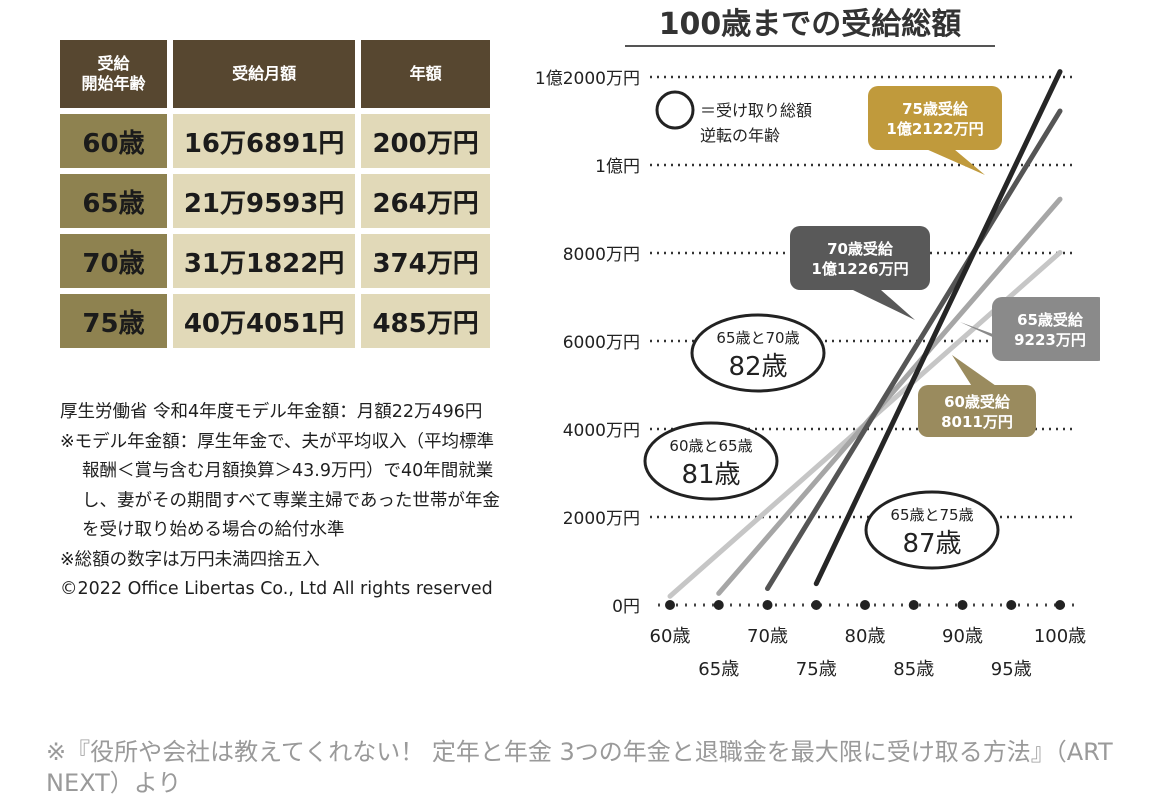  What do you see at coordinates (425, 74) in the screenshot?
I see `header-annual: 年額` at bounding box center [425, 74].